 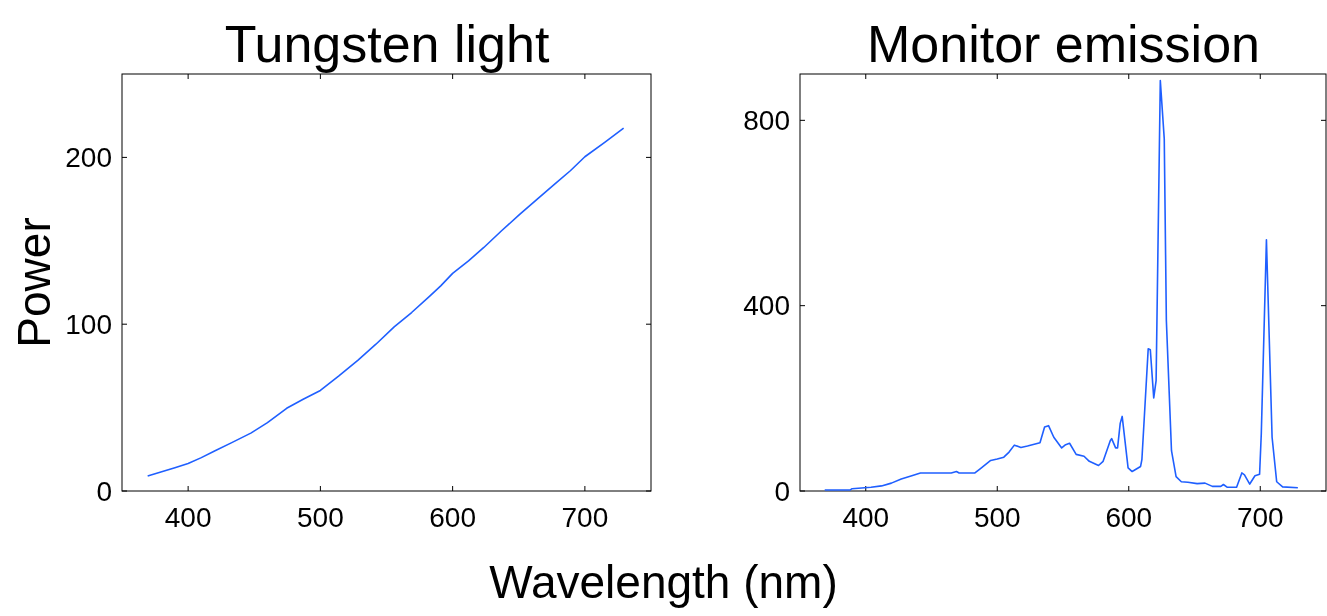 What do you see at coordinates (766, 306) in the screenshot?
I see `y-tick-label: 400` at bounding box center [766, 306].